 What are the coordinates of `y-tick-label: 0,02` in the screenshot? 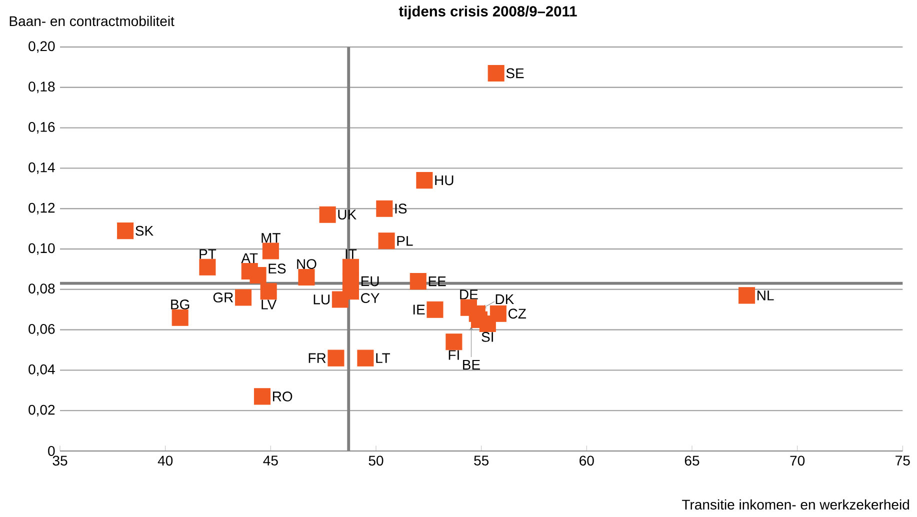 It's located at (41, 410).